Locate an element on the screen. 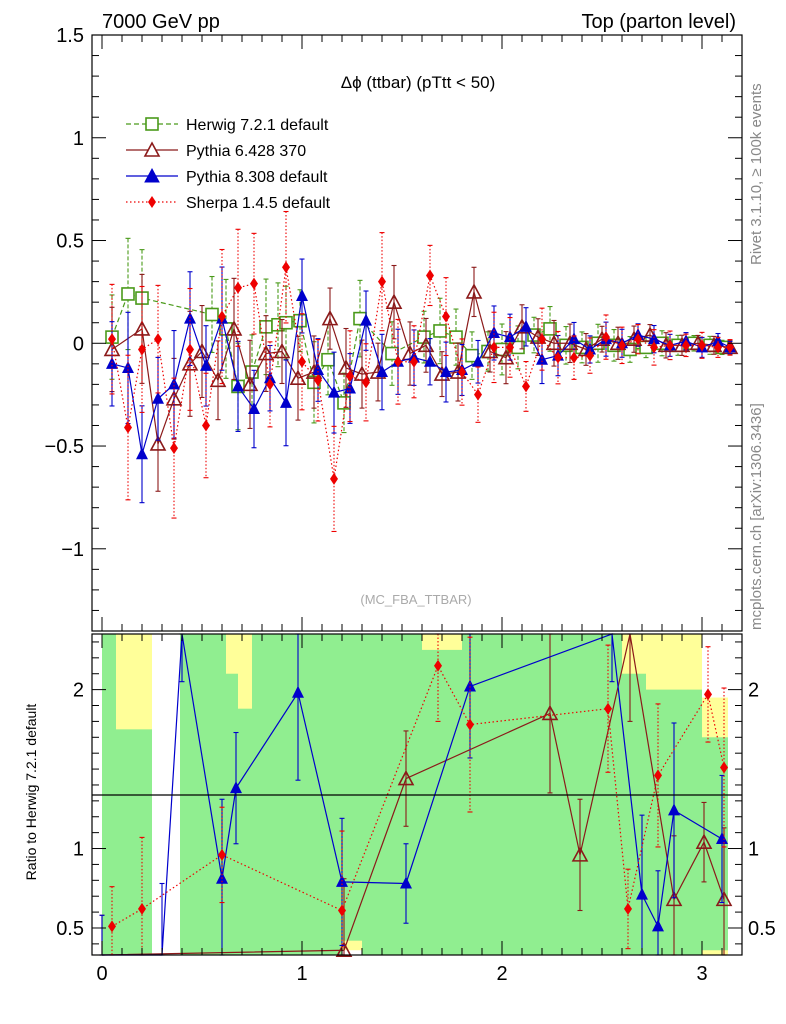  legend-entry-pythia6: Pythia 6.428 370 is located at coordinates (216, 150).